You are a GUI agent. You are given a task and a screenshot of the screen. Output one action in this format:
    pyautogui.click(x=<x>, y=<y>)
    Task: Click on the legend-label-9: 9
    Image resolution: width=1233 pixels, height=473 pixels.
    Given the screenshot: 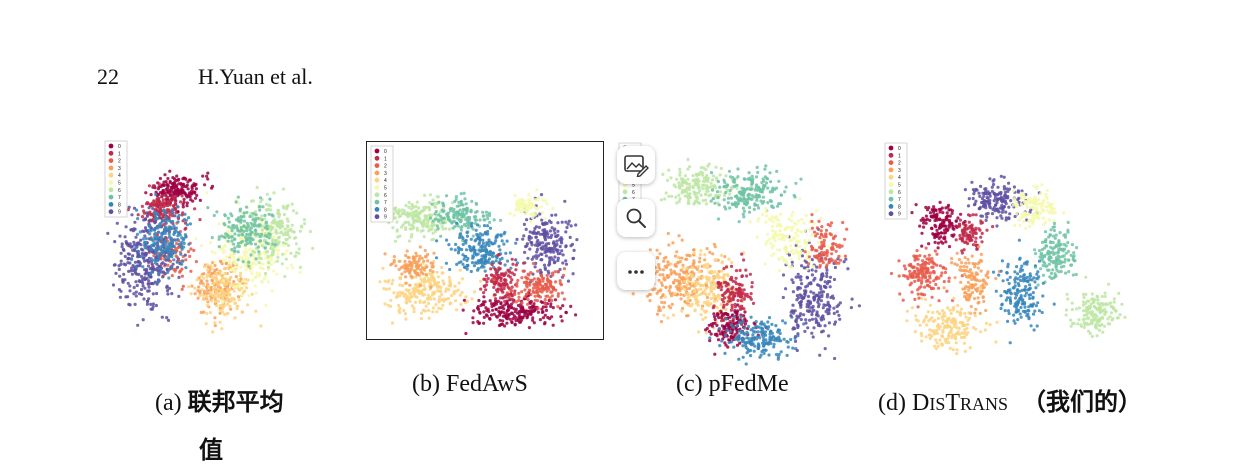 What is the action you would take?
    pyautogui.click(x=119, y=213)
    